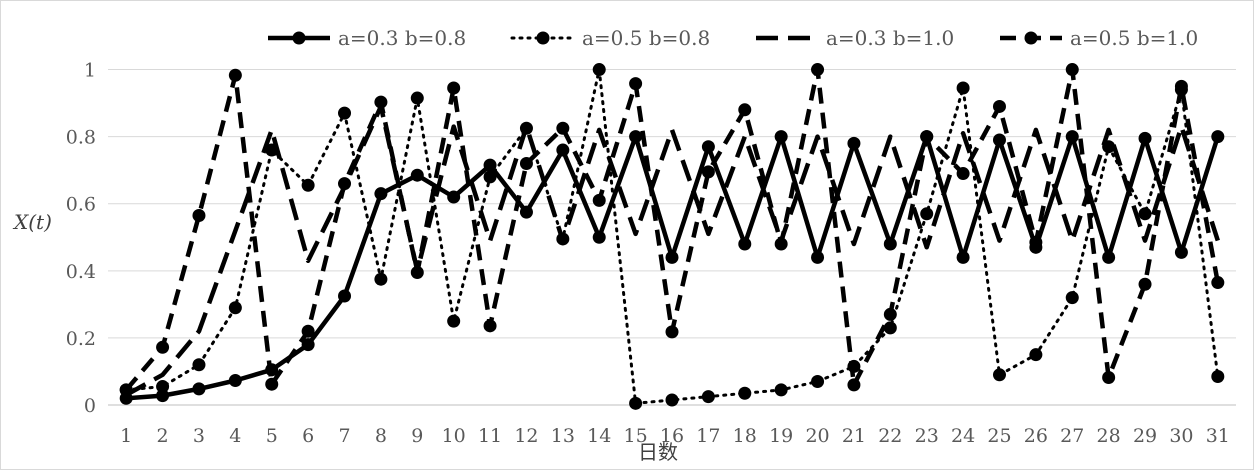 The image size is (1254, 470). I want to click on x-tick-label: 9, so click(417, 436).